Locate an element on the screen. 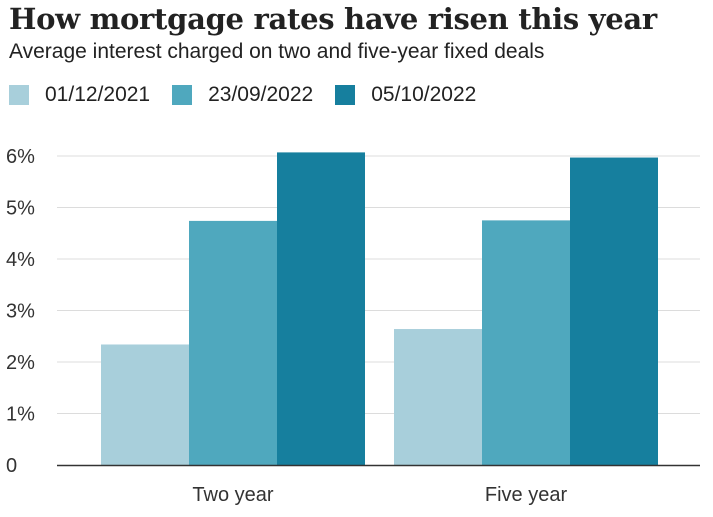 The height and width of the screenshot is (517, 713). y-tick-label-3: 3% is located at coordinates (20, 312).